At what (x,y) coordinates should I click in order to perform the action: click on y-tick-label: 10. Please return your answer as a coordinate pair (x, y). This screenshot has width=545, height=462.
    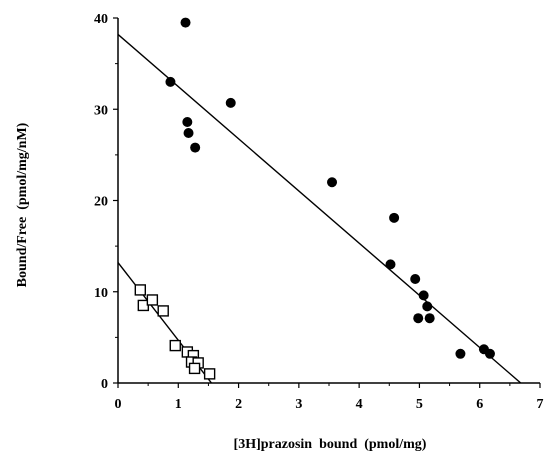
    Looking at the image, I should click on (101, 293).